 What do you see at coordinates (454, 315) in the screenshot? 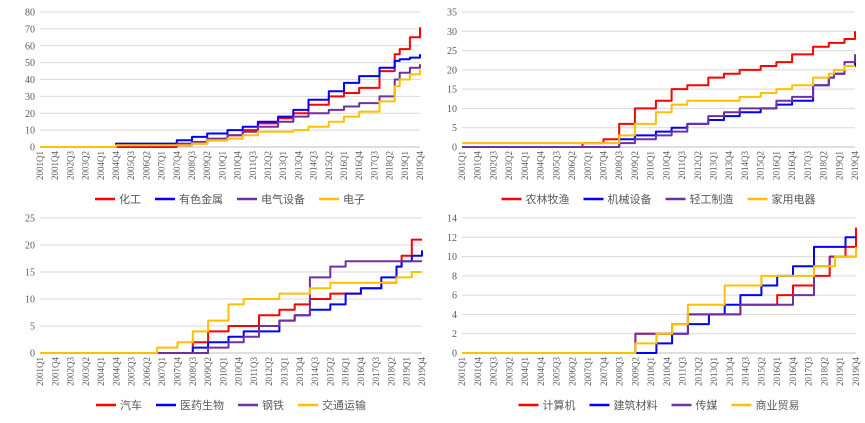
I see `y-tick-label: 4` at bounding box center [454, 315].